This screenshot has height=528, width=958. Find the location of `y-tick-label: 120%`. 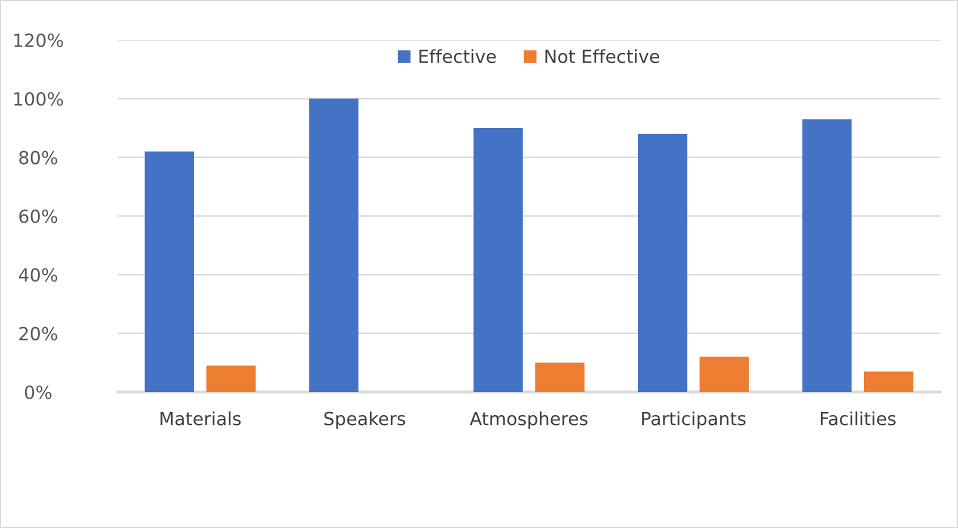

y-tick-label: 120% is located at coordinates (38, 40).